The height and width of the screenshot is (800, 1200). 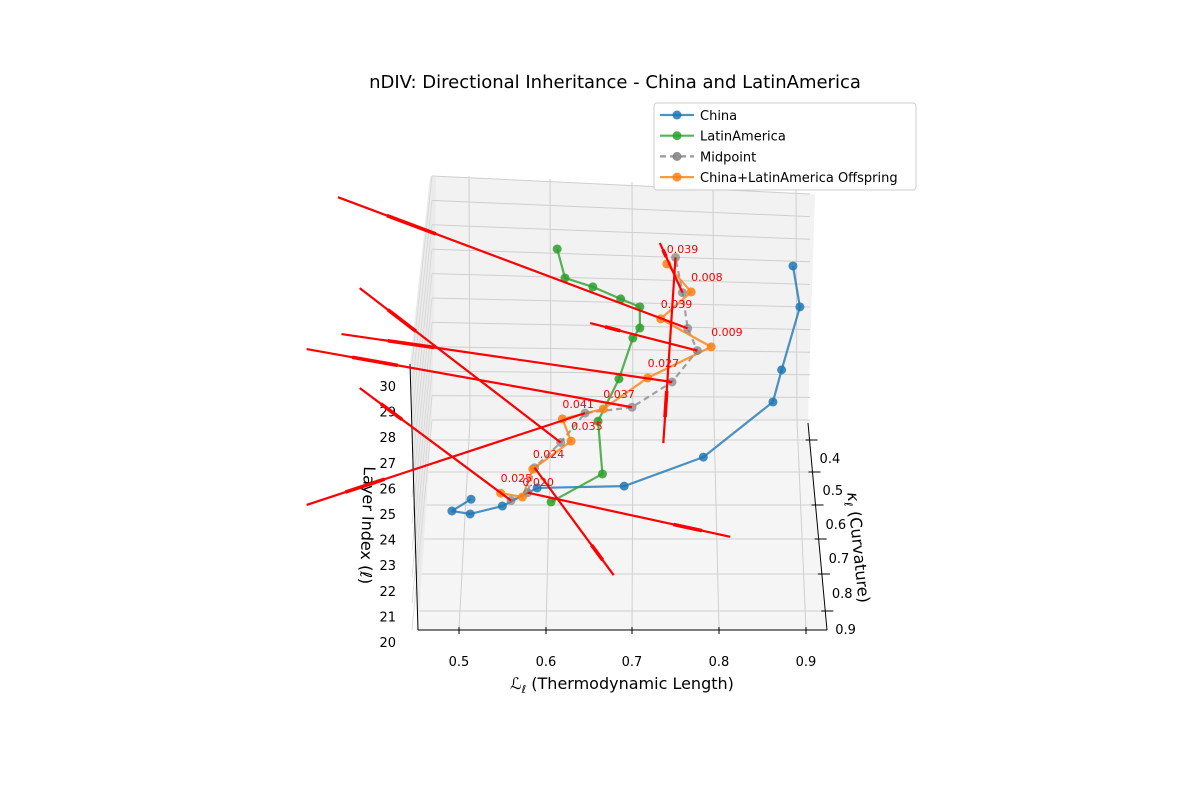 I want to click on y-tick-label: 0.5, so click(x=832, y=491).